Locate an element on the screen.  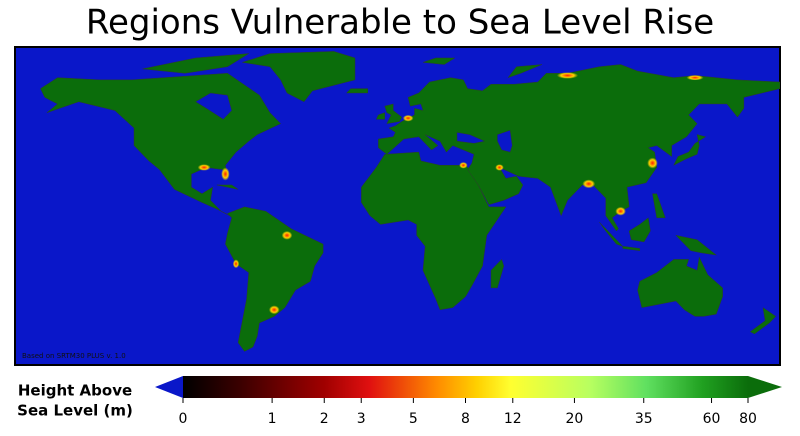
madagascar is located at coordinates (497, 273).